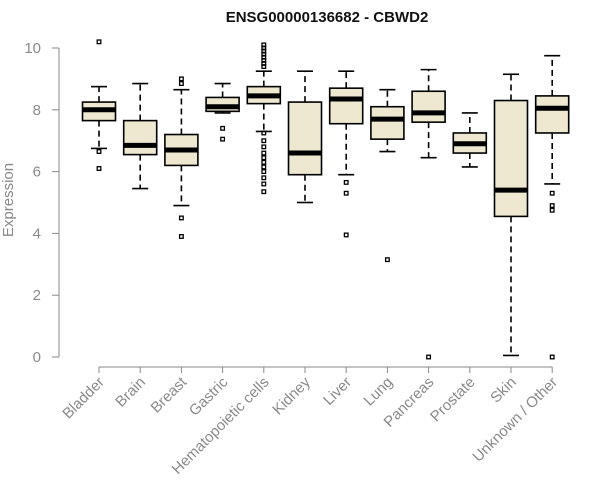  Describe the element at coordinates (291, 395) in the screenshot. I see `x-tick-label: Kidney` at that location.